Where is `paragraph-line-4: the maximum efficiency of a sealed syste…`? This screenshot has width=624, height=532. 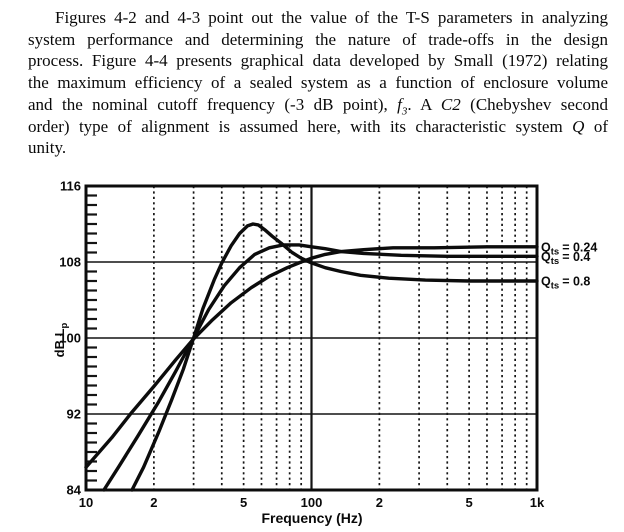 paragraph-line-4: the maximum efficiency of a sealed syste… is located at coordinates (318, 83).